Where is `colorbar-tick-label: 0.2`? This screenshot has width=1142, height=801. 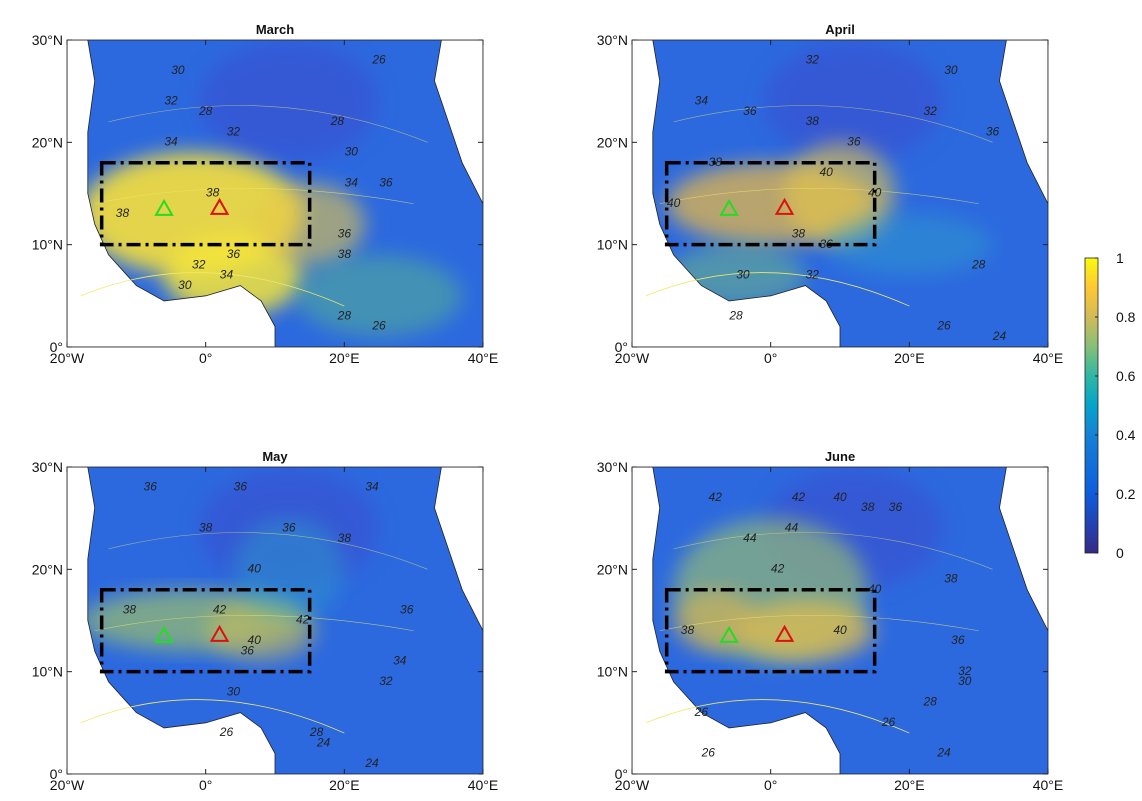
colorbar-tick-label: 0.2 is located at coordinates (1126, 494).